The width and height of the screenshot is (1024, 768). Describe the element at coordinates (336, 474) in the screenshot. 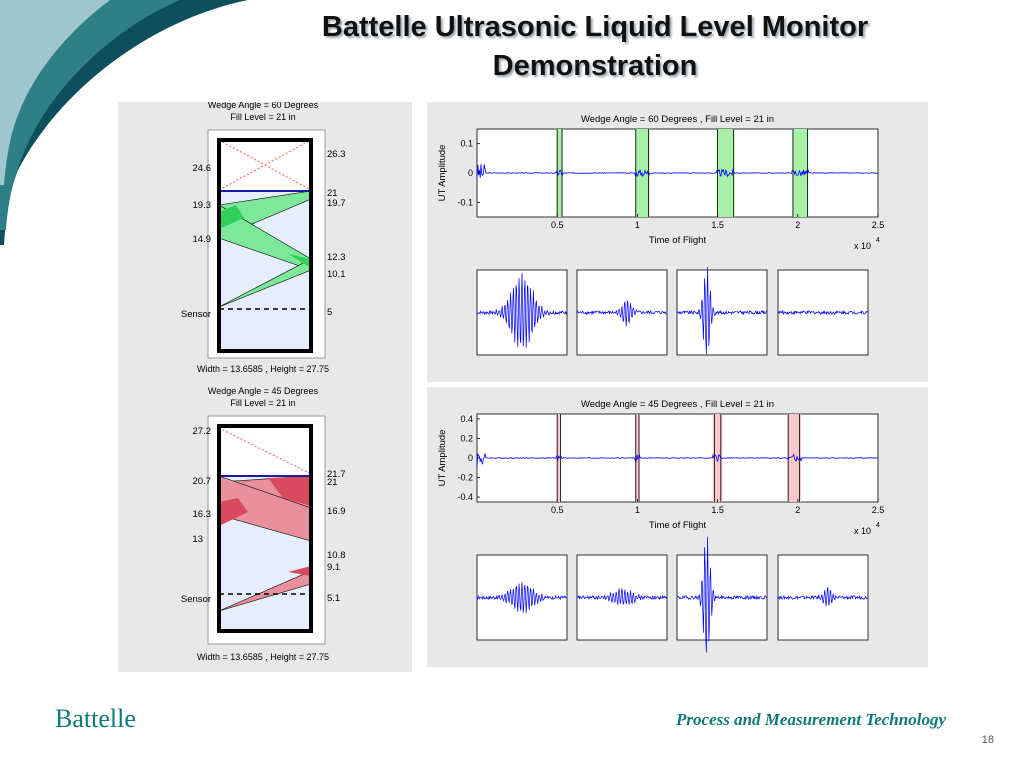

I see `right-label: 21.7` at that location.